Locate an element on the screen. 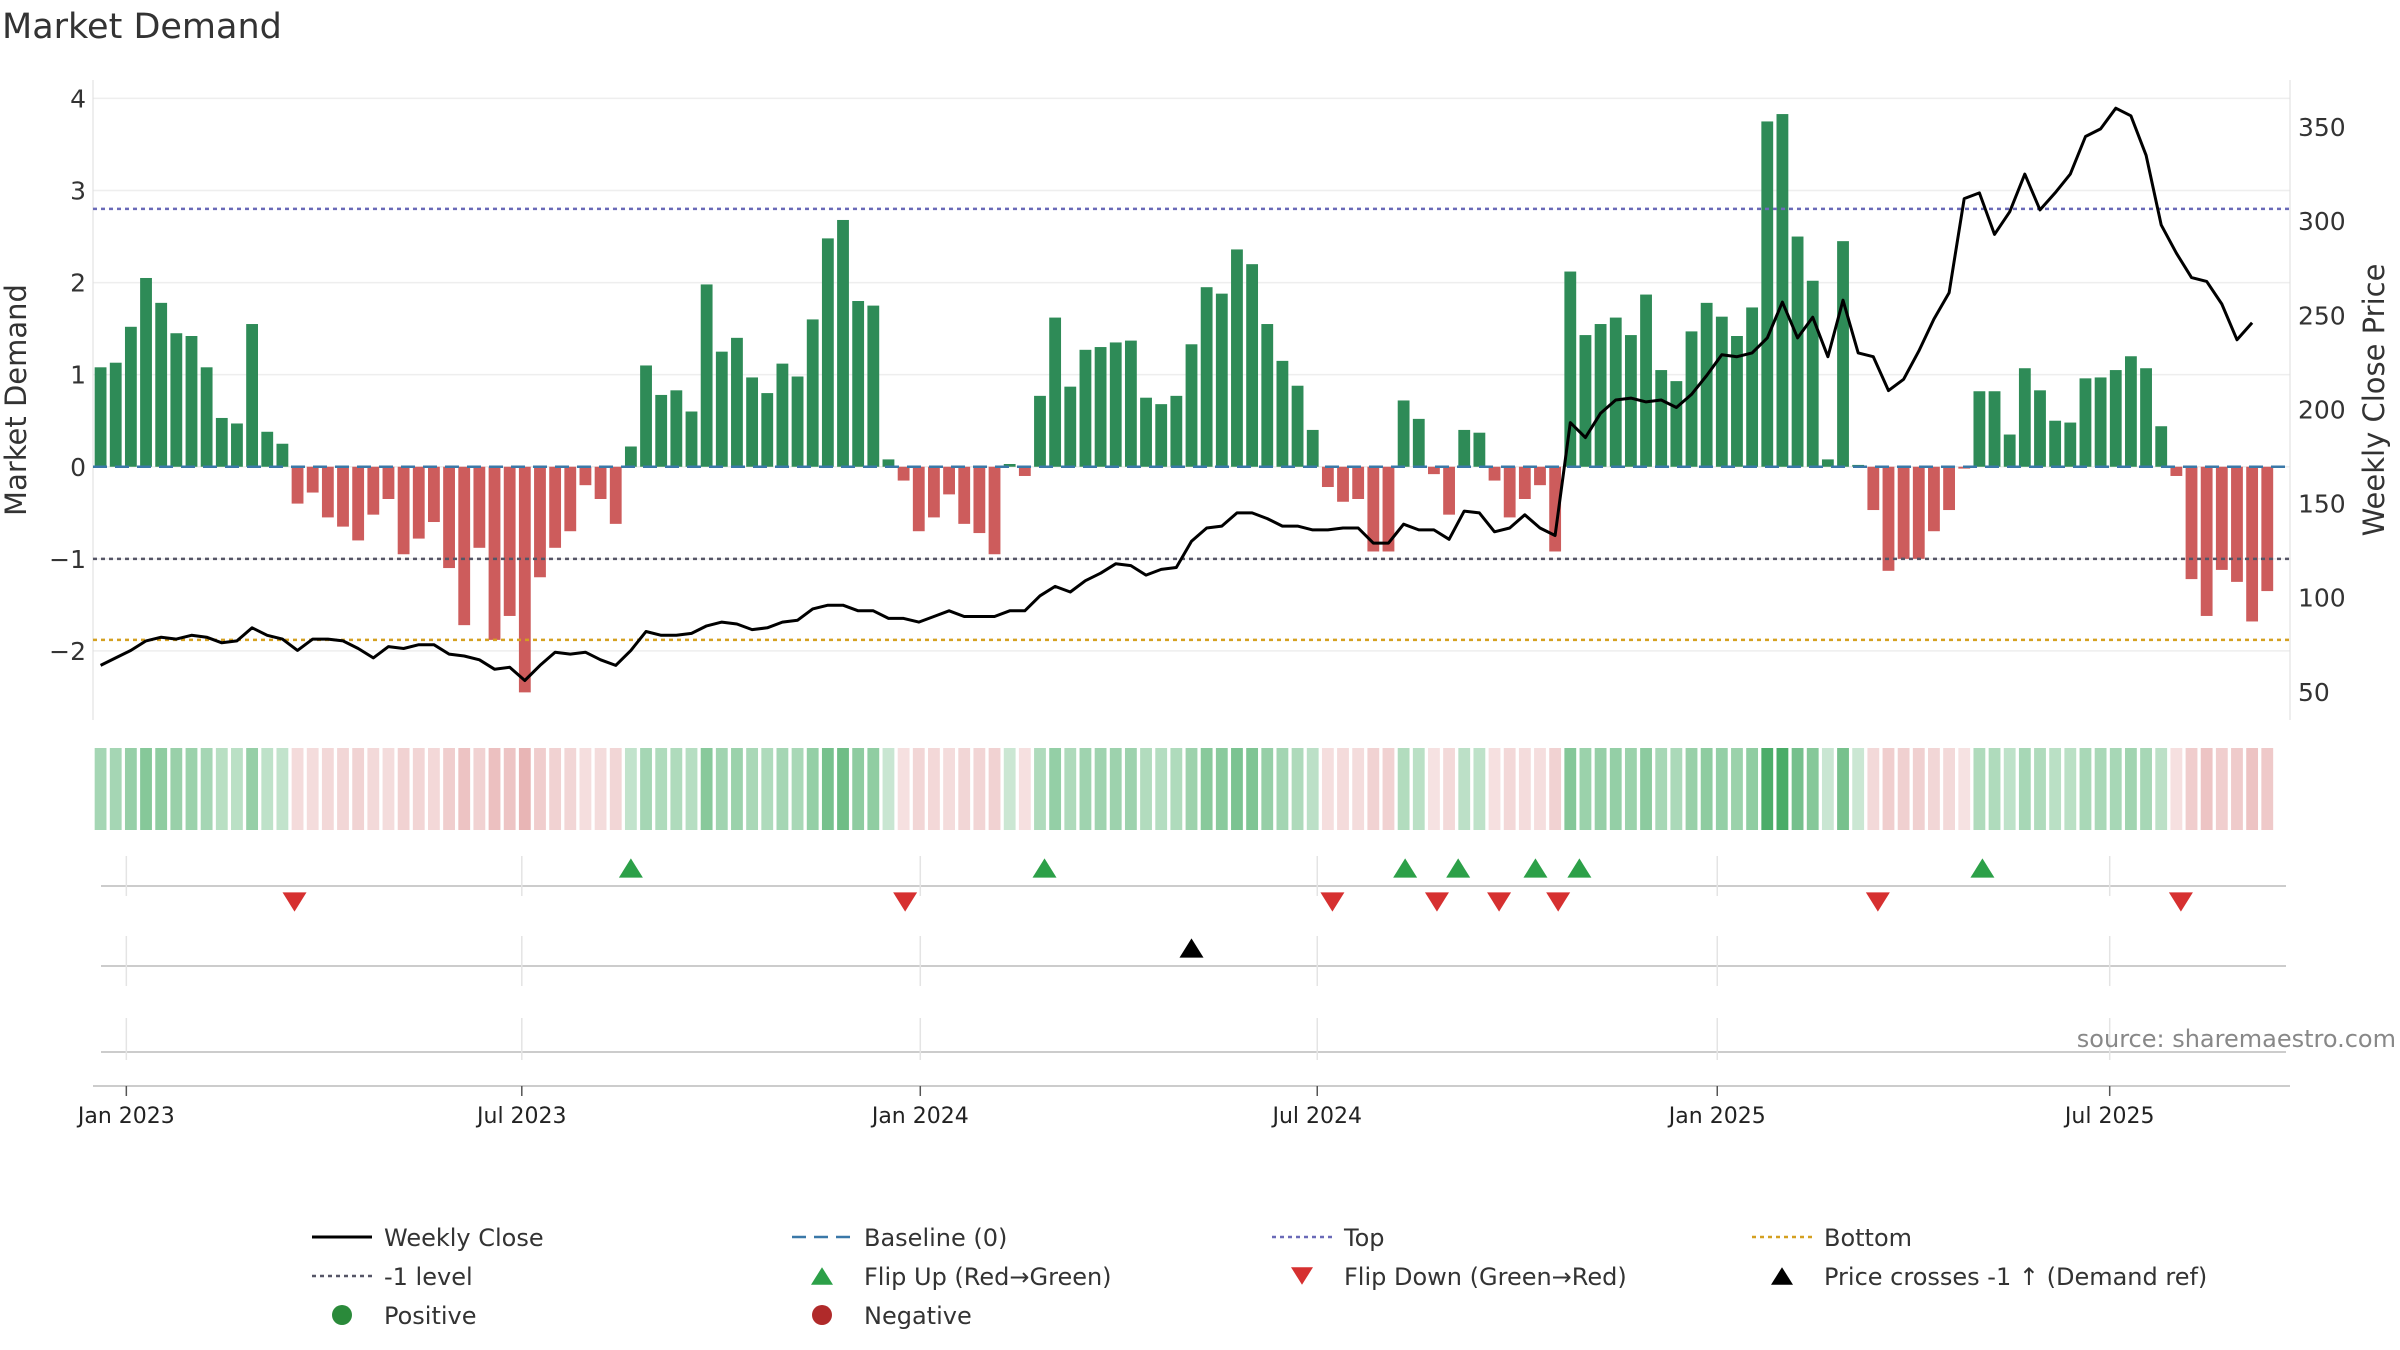 The height and width of the screenshot is (1350, 2400). legend-label-positive: Positive is located at coordinates (430, 1316).